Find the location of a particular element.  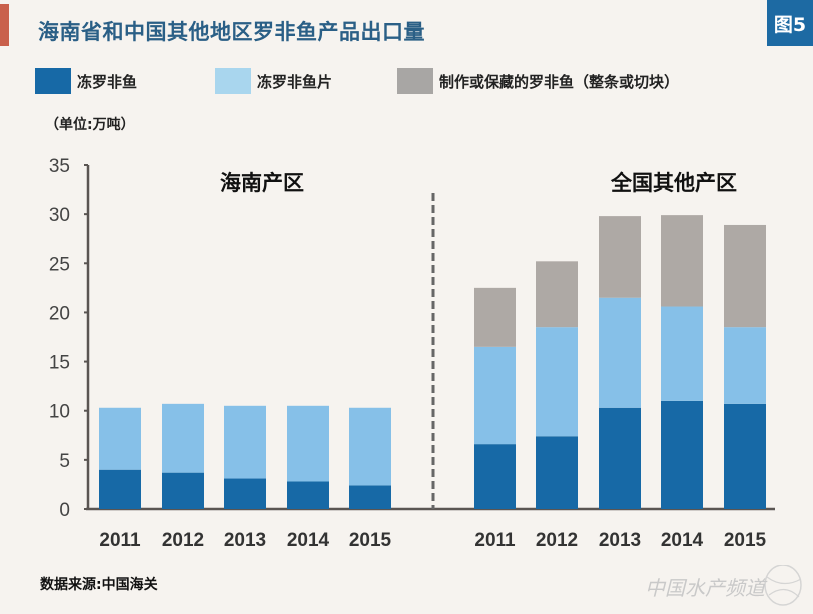

panel-title: 全国其他产区 is located at coordinates (673, 183).